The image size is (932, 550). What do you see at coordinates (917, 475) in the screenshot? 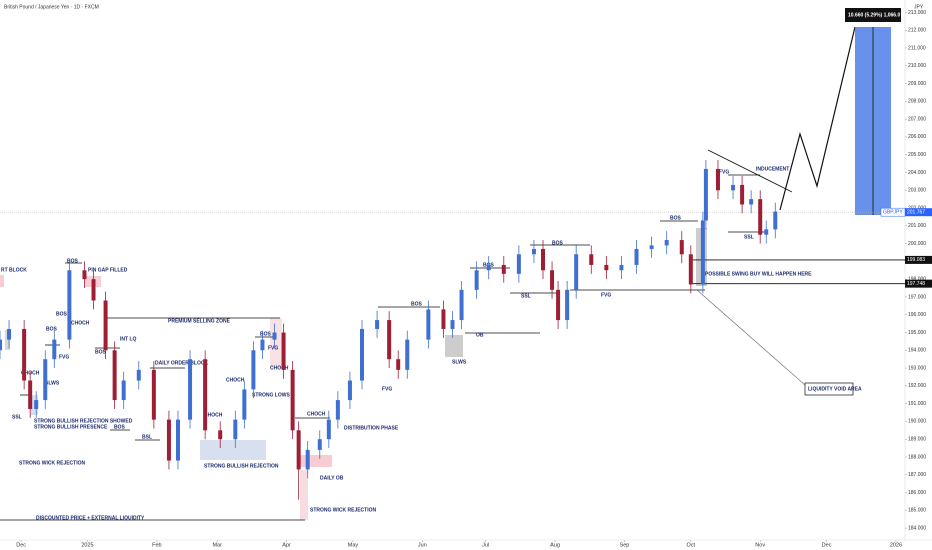
I see `y-tick-label: 187.000` at bounding box center [917, 475].